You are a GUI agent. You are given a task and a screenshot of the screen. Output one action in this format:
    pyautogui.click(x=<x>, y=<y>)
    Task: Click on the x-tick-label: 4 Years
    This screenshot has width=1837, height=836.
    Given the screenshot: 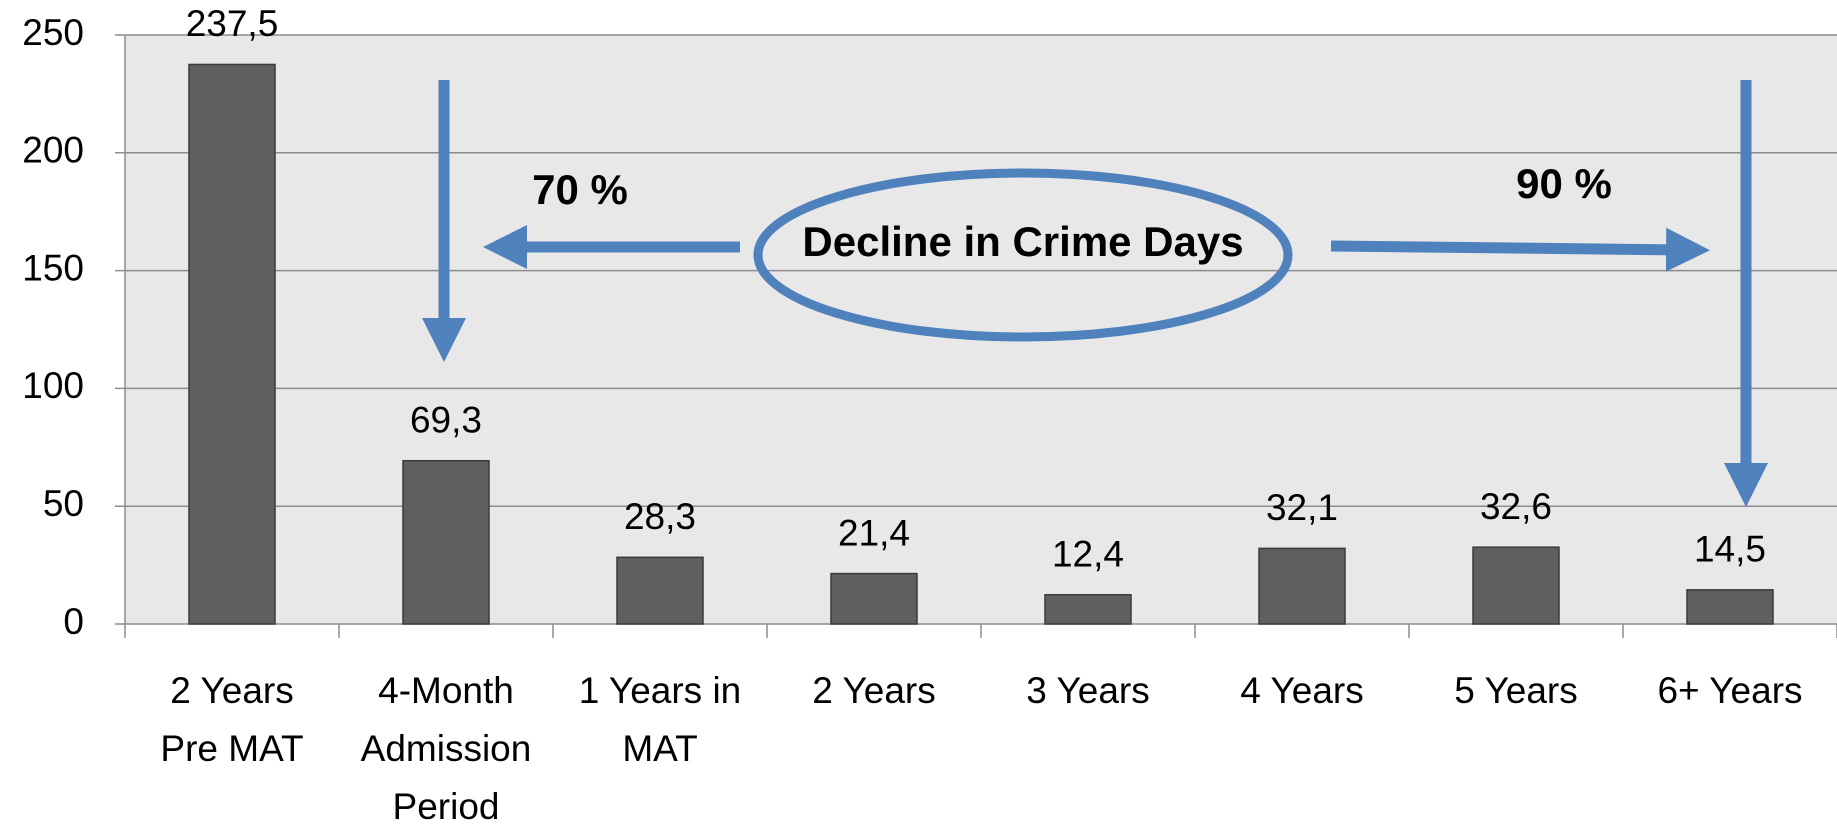 What is the action you would take?
    pyautogui.click(x=1302, y=690)
    